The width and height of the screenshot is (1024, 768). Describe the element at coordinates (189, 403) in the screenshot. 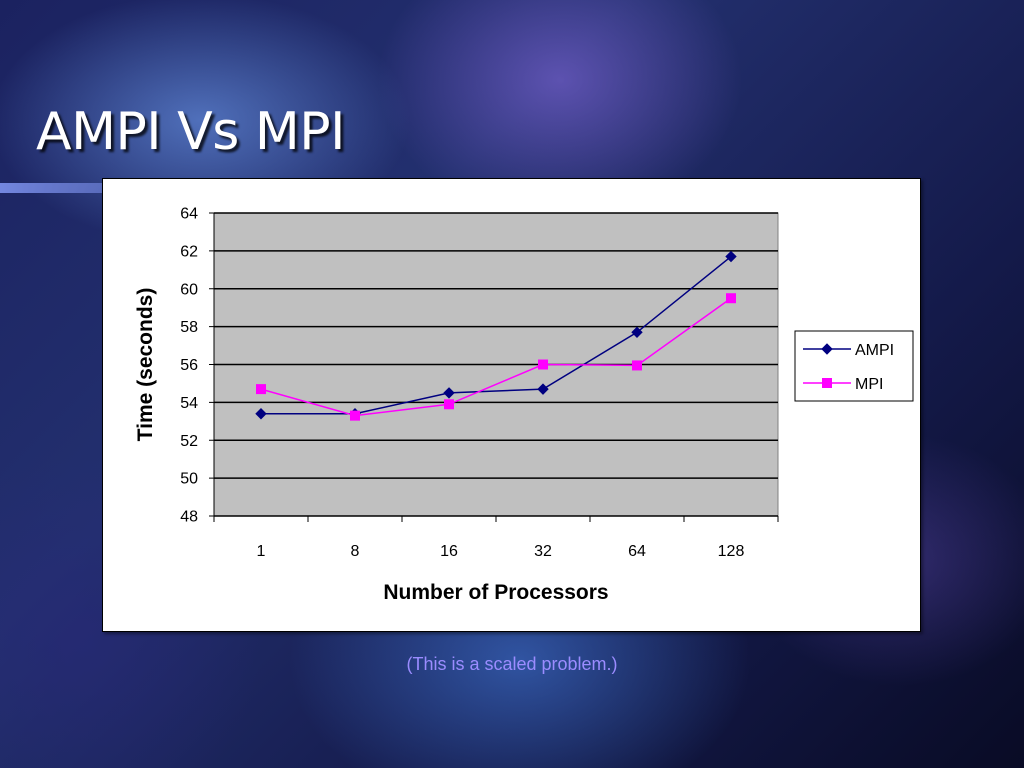

I see `y-tick-label: 54` at that location.